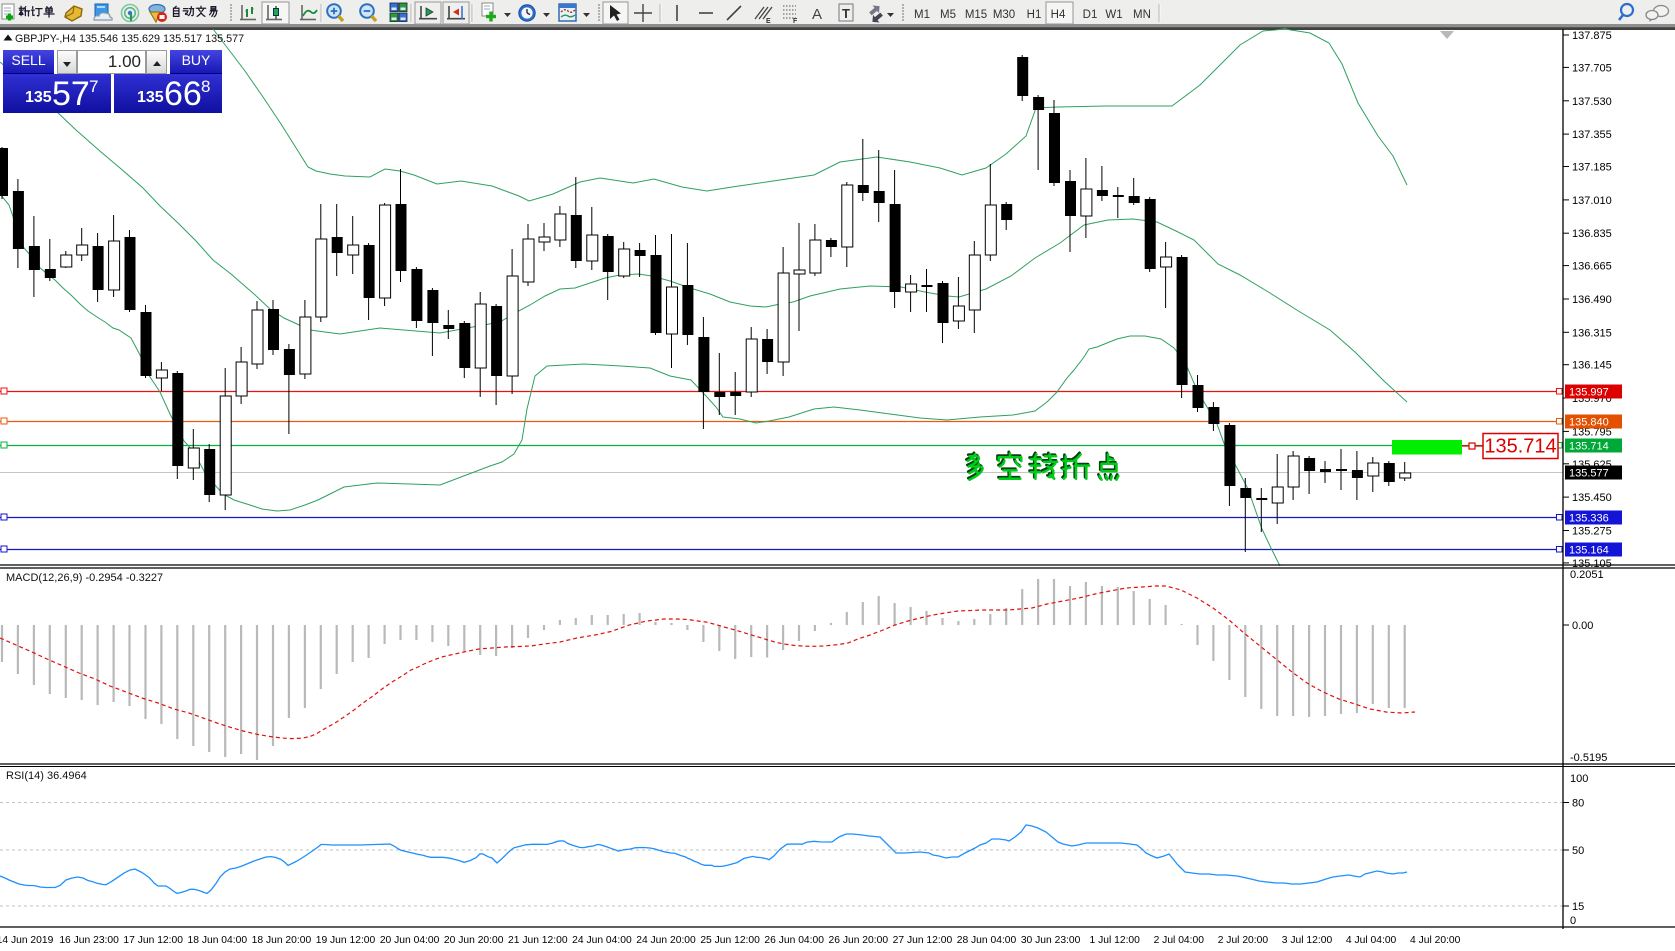 The height and width of the screenshot is (951, 1675). I want to click on svg-text: M1, so click(922, 15).